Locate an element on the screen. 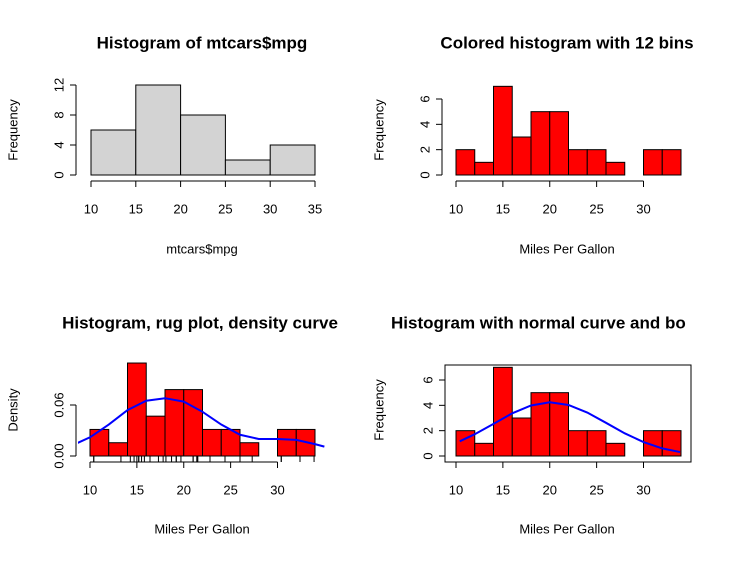 Image resolution: width=731 pixels, height=561 pixels. chart-title: Histogram of mtcars$mpg is located at coordinates (202, 42).